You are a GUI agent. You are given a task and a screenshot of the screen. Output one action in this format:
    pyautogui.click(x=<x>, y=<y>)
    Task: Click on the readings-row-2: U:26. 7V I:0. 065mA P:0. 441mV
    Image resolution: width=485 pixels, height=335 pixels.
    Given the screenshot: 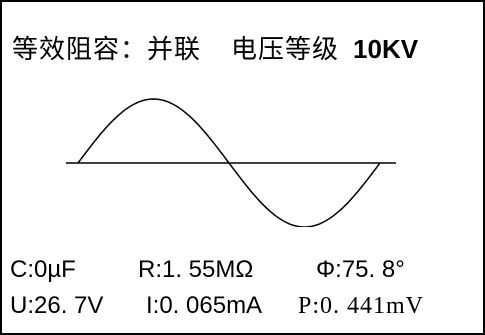 What is the action you would take?
    pyautogui.click(x=217, y=306)
    